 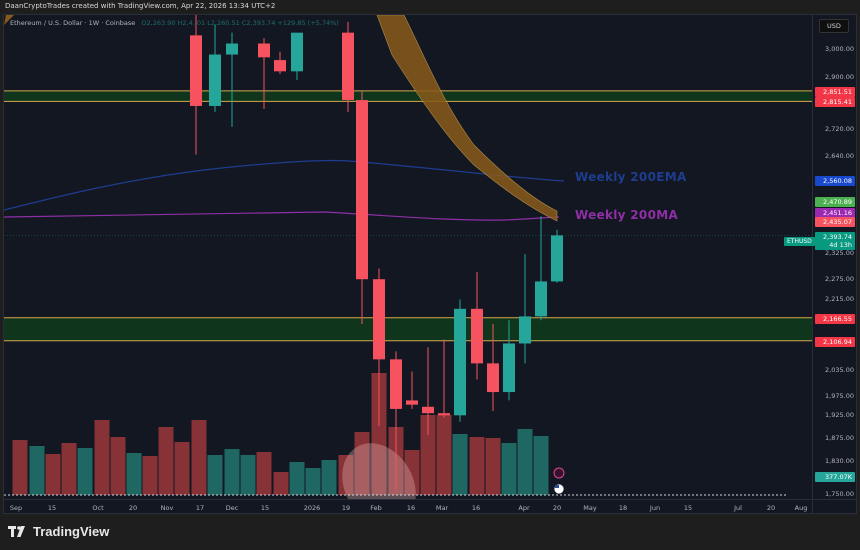 I want to click on time-tick-label: 2026, so click(x=312, y=508).